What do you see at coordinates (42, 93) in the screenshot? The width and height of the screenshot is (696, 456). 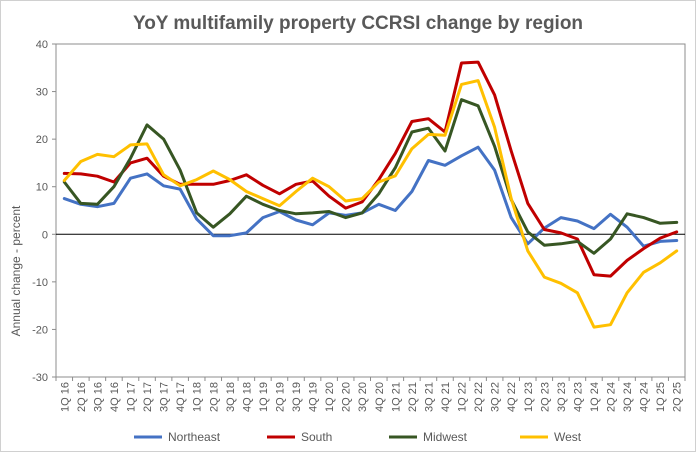 I see `y-tick-label: 30` at bounding box center [42, 93].